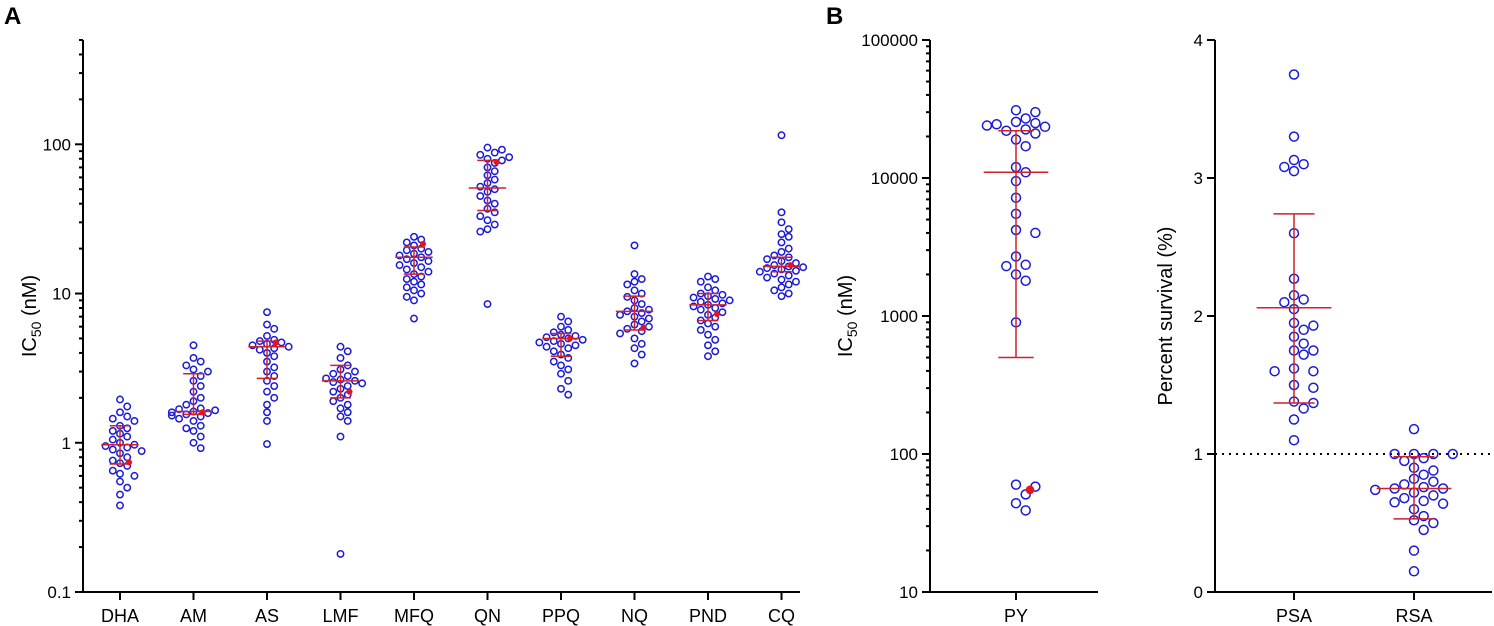  I want to click on reference-point-py, so click(1030, 490).